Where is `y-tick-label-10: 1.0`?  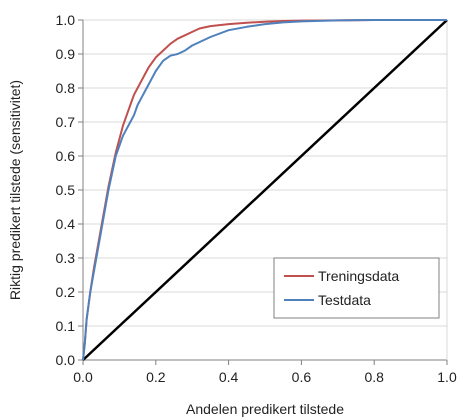 y-tick-label-10: 1.0 is located at coordinates (66, 20).